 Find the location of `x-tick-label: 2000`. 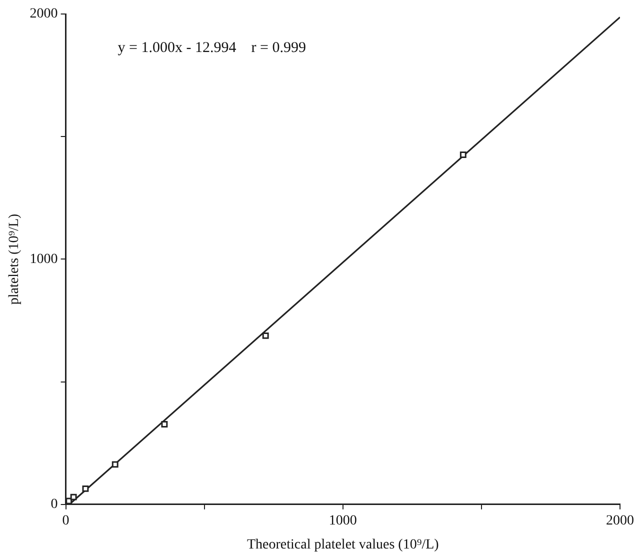

x-tick-label: 2000 is located at coordinates (620, 520).